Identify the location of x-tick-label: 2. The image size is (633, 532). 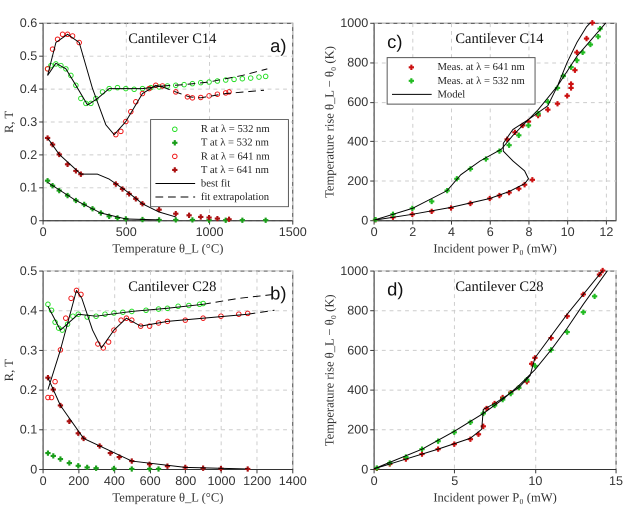
(412, 232).